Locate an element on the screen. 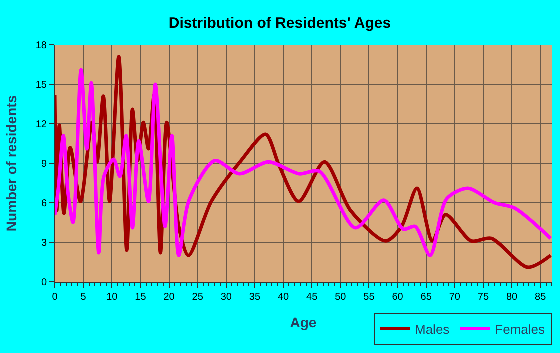  y-tick-label: 18 is located at coordinates (42, 46).